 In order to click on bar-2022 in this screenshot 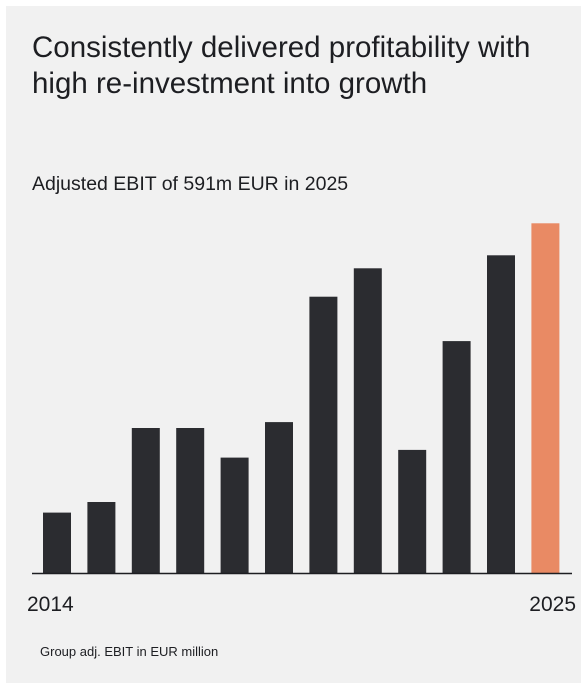, I will do `click(412, 511)`.